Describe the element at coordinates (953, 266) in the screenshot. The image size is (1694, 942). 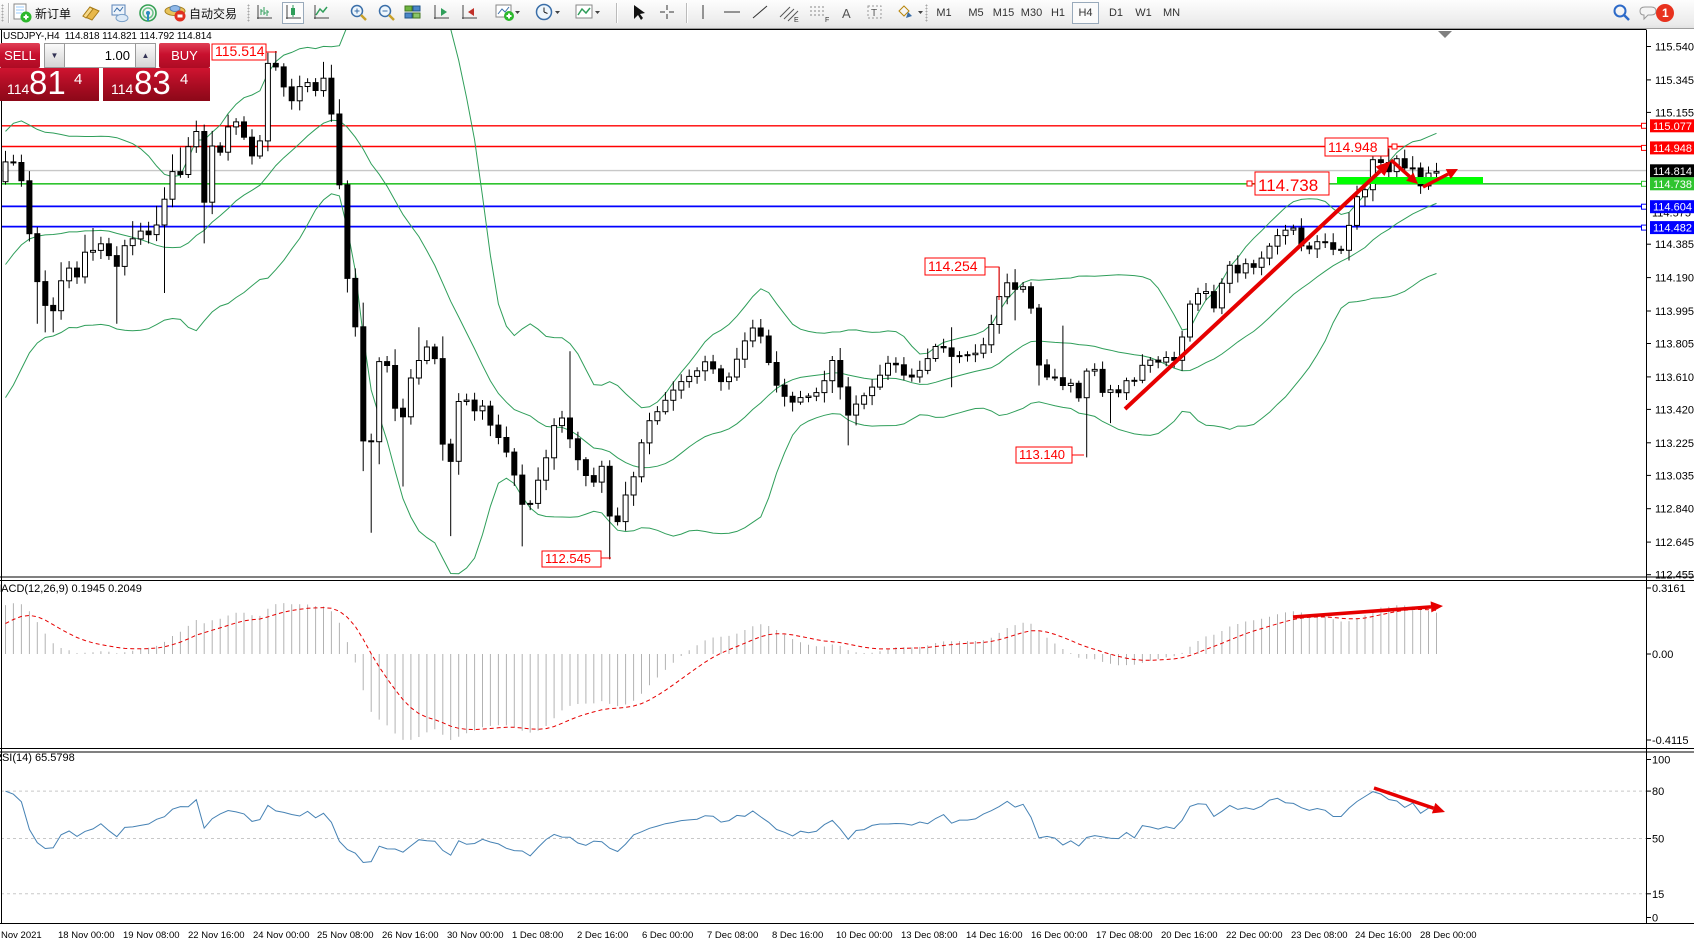
I see `svg-text: 114.254` at that location.